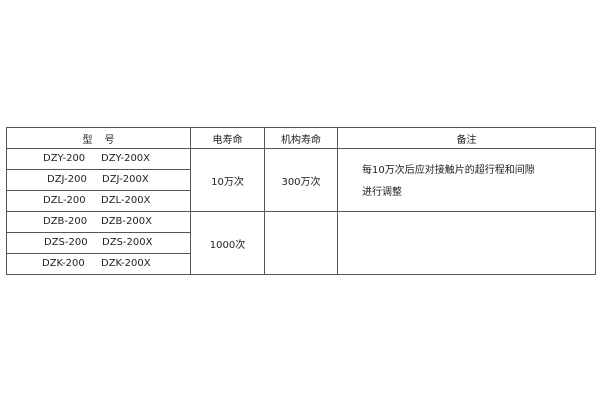 The width and height of the screenshot is (600, 400). What do you see at coordinates (87, 140) in the screenshot?
I see `header-model-char1: 型` at bounding box center [87, 140].